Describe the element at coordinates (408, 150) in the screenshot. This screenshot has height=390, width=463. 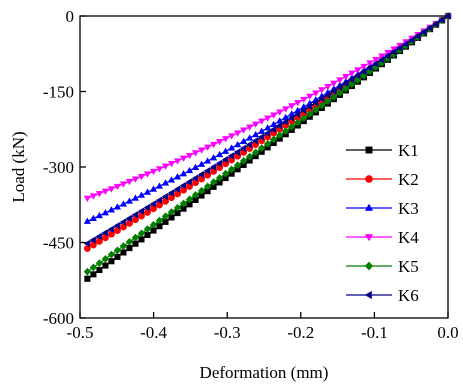
I see `legend-label: K1` at that location.